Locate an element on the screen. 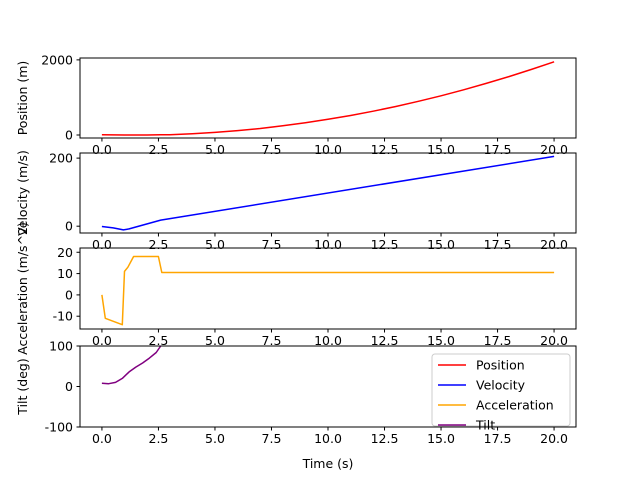 This screenshot has height=480, width=640. y-tick-label: 200 is located at coordinates (61, 158).